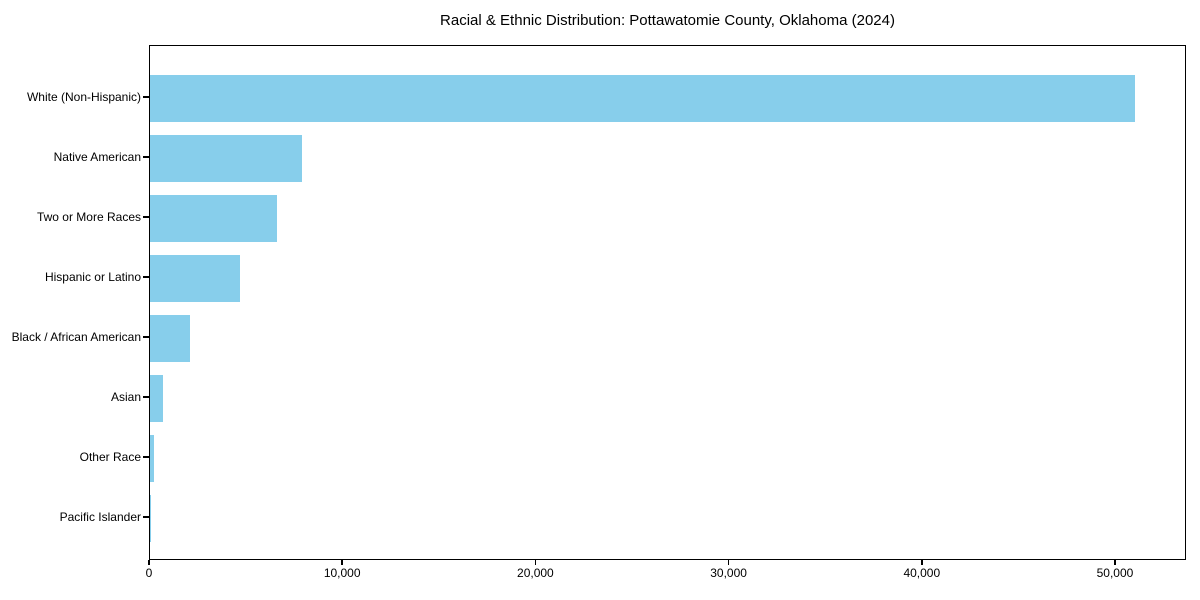 This screenshot has width=1200, height=600. I want to click on y-tick-label-two-or-more-races: Two or More Races, so click(88, 217).